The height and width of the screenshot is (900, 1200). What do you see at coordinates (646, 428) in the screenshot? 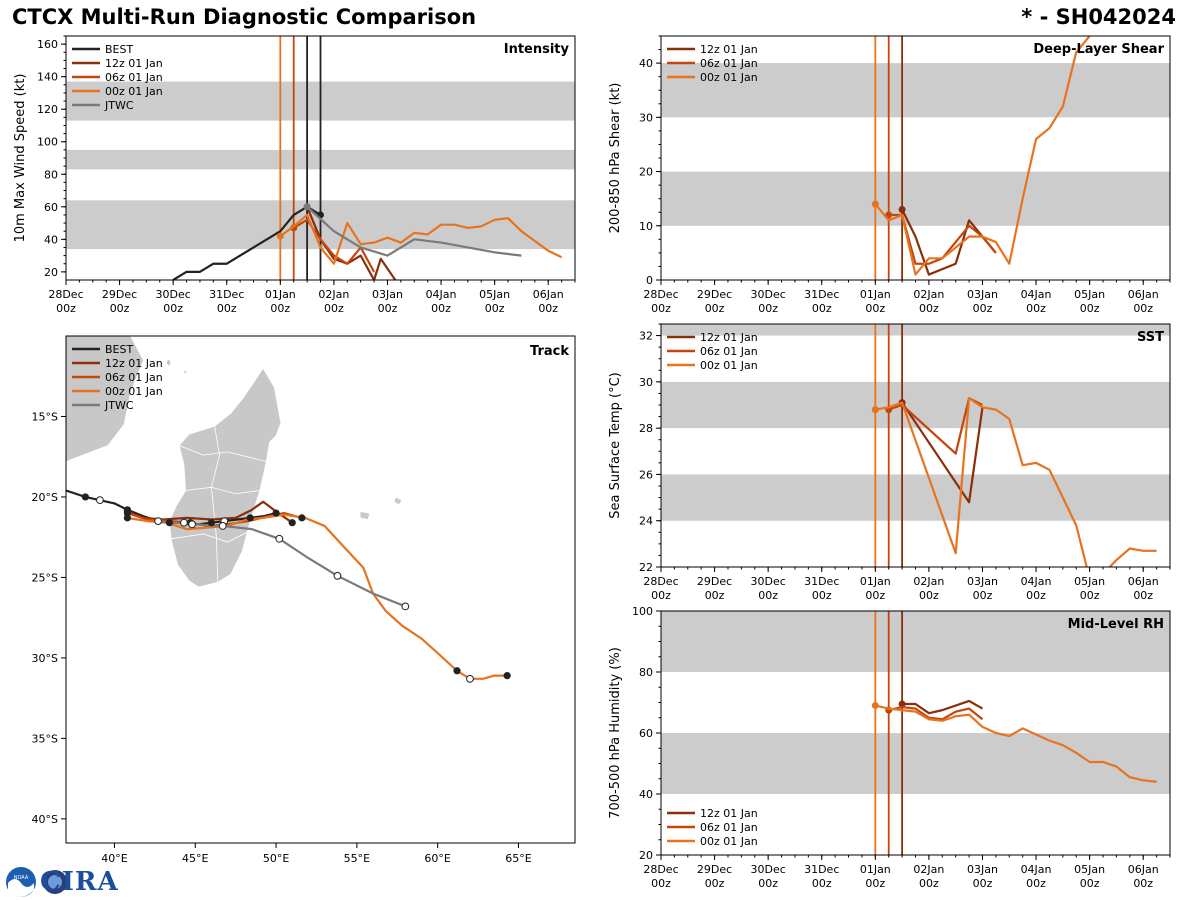
I see `sst-ytick-label-3: 28` at bounding box center [646, 428].